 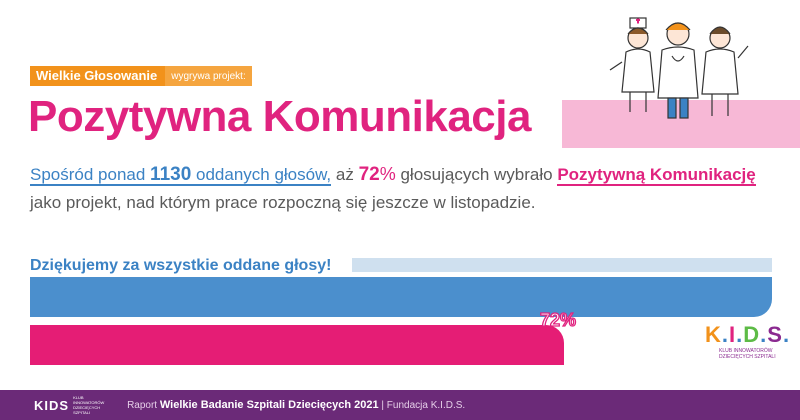 What do you see at coordinates (181, 265) in the screenshot?
I see `thanks-message: Dziękujemy za wszystkie oddane głosy!` at bounding box center [181, 265].